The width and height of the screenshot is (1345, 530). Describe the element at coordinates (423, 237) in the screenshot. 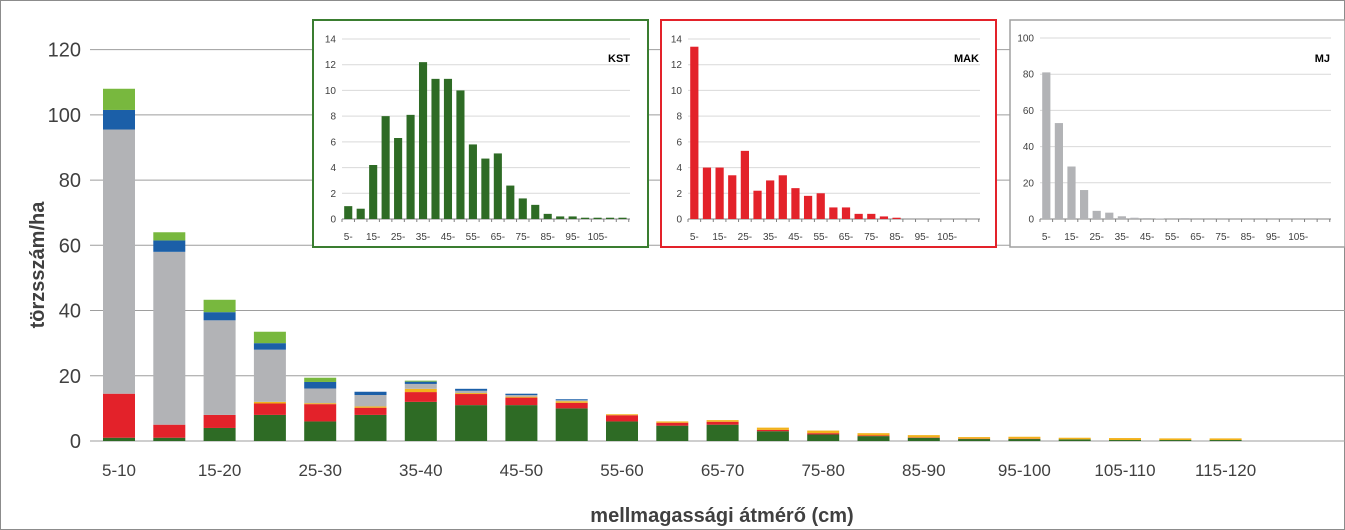

I see `inset-x-tick: 35-` at that location.